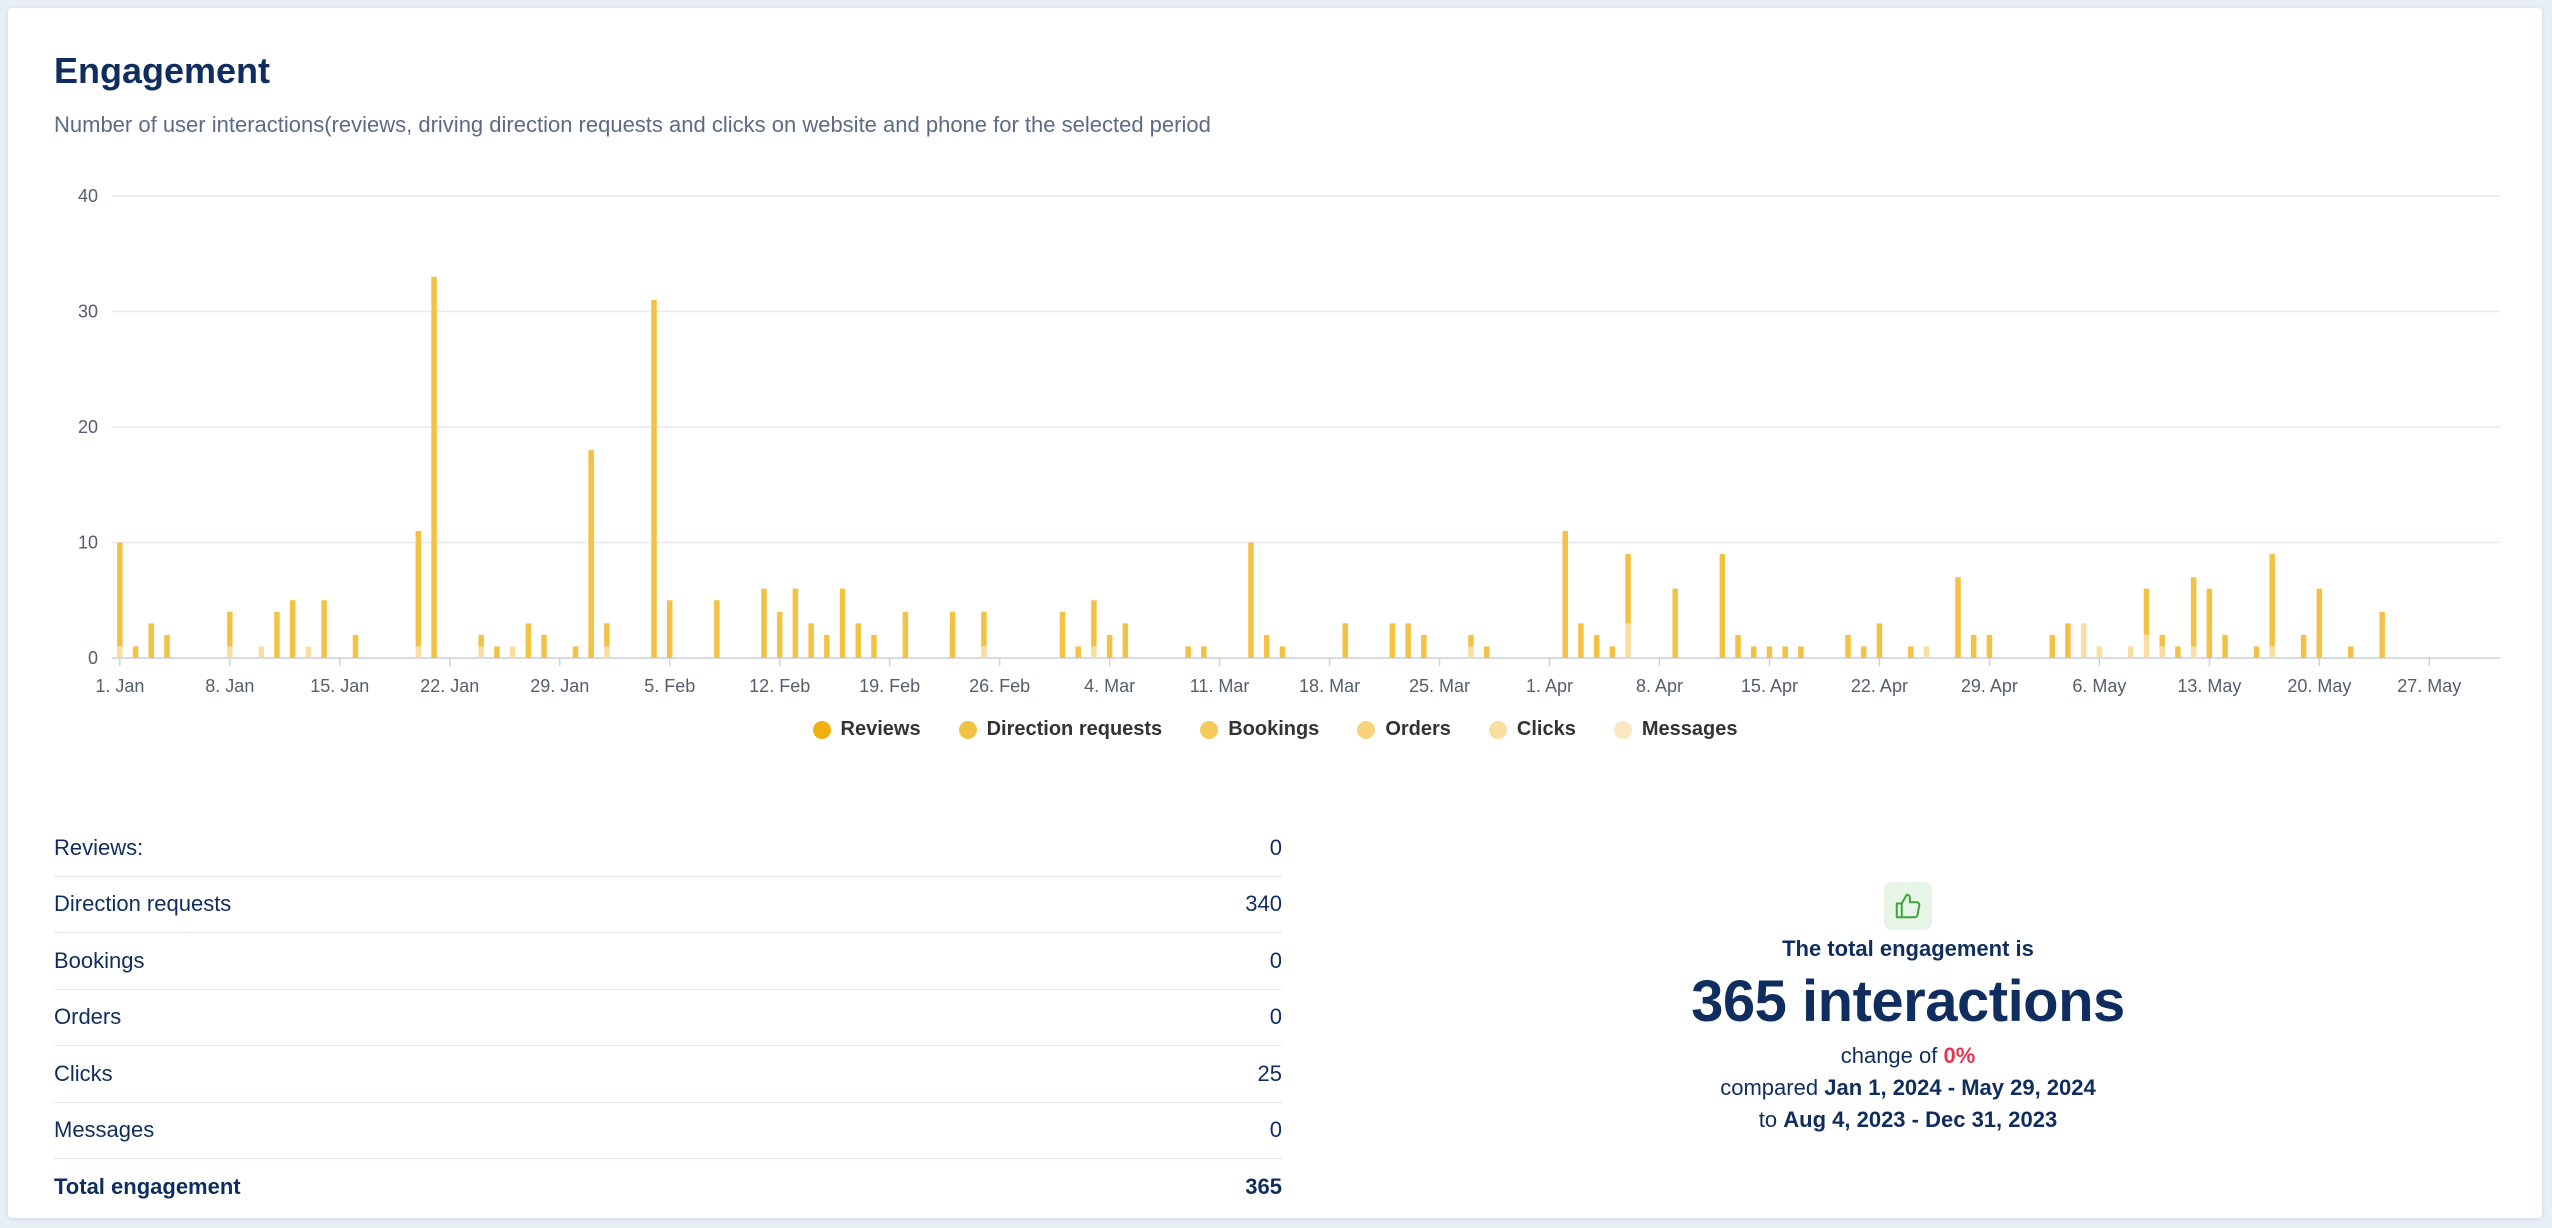  What do you see at coordinates (1549, 686) in the screenshot?
I see `x-tick-label: 1. Apr` at bounding box center [1549, 686].